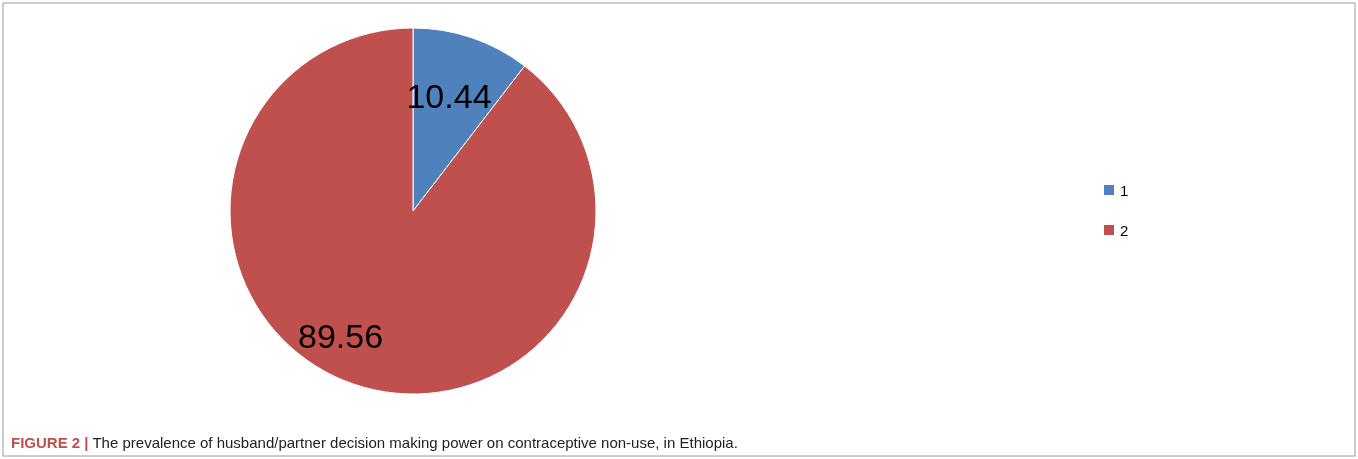 The width and height of the screenshot is (1358, 459). What do you see at coordinates (374, 442) in the screenshot?
I see `text: FIGURE 2 | The prevalence of husband/partner decision making power on contraceptive non-use, in Ethiopia.` at bounding box center [374, 442].